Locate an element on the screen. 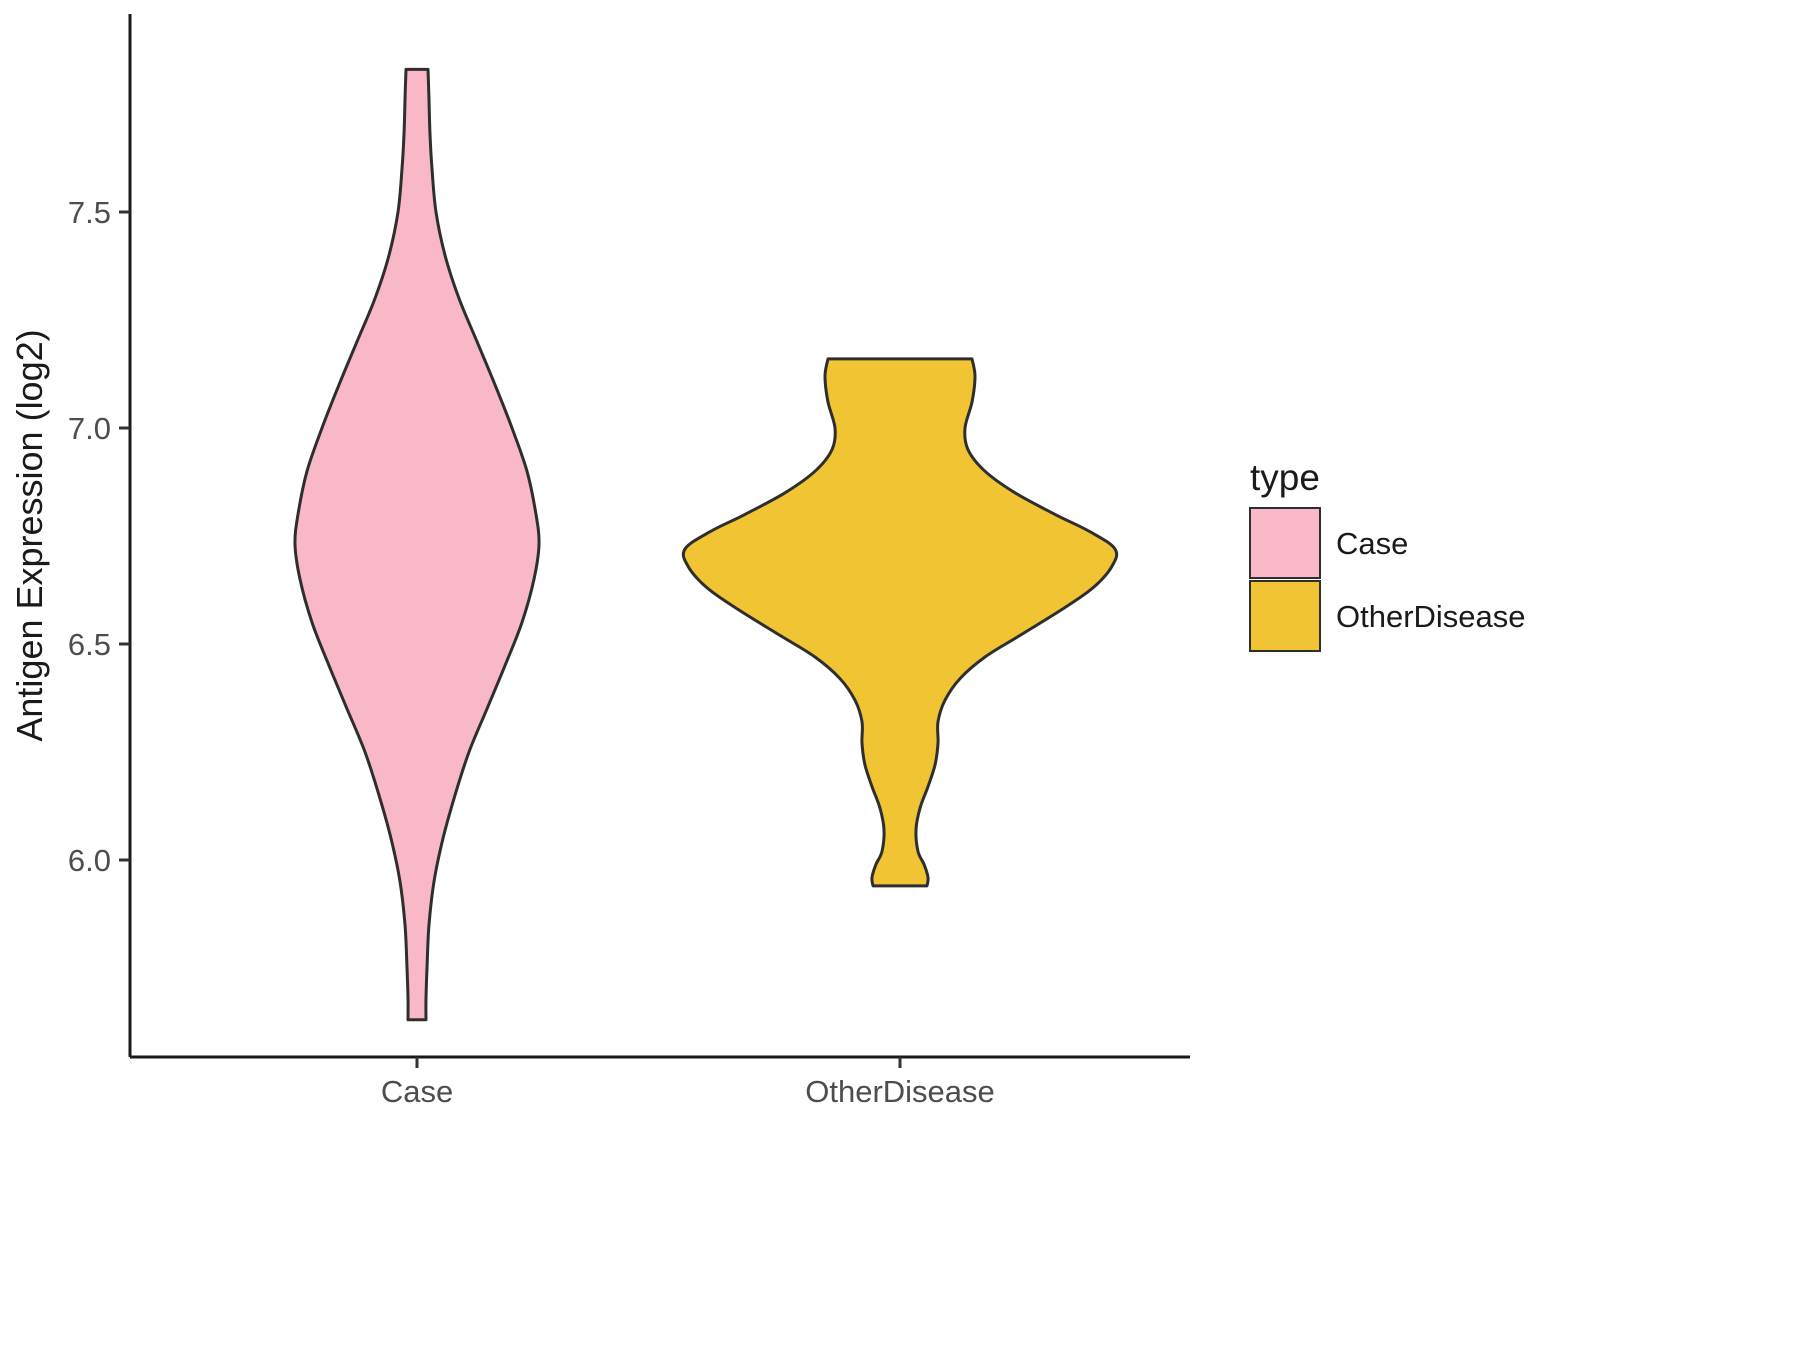  legend-key-case is located at coordinates (1285, 543).